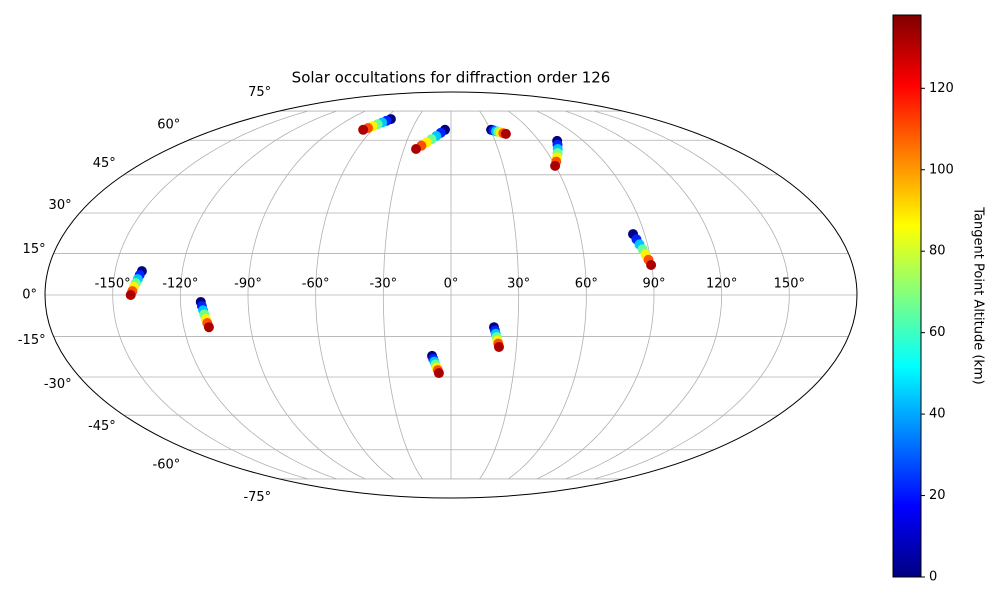  Describe the element at coordinates (58, 384) in the screenshot. I see `y-tick-label: -30°` at that location.